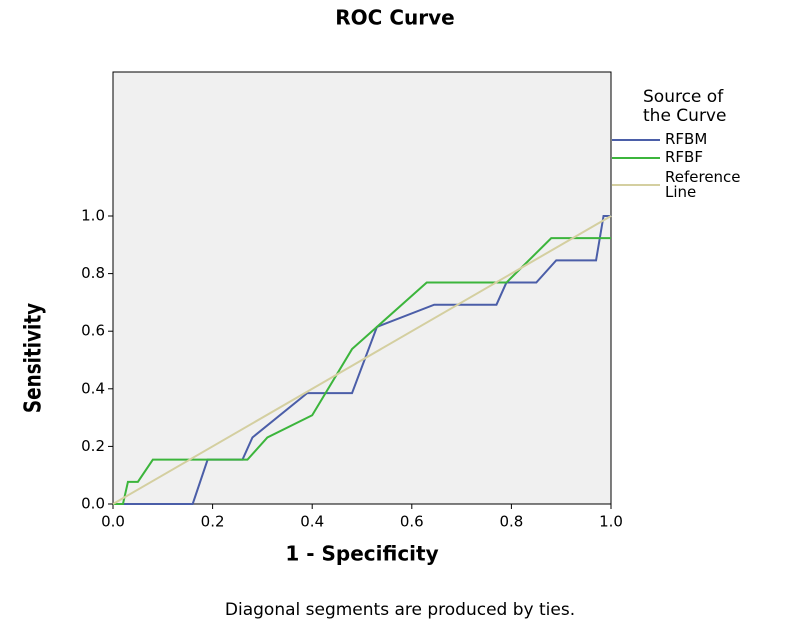 This screenshot has height=621, width=789. What do you see at coordinates (213, 522) in the screenshot?
I see `x-tick-label: 0.2` at bounding box center [213, 522].